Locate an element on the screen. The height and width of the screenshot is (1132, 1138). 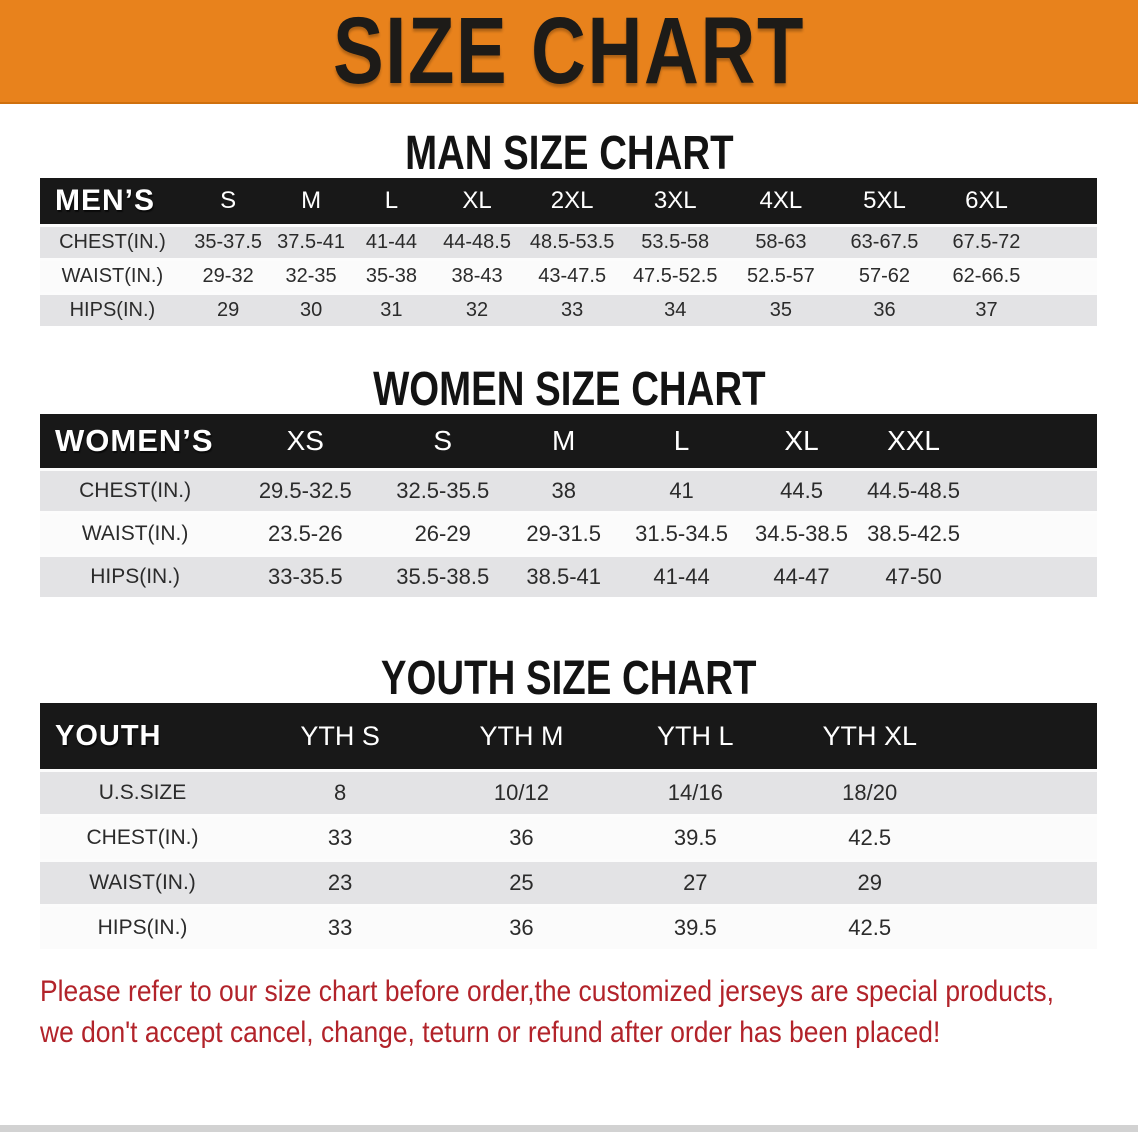
size-column-header: YTH S is located at coordinates (340, 736).